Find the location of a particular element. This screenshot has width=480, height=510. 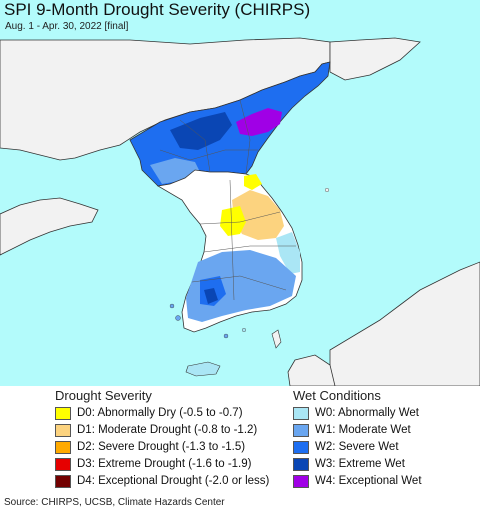

russia-coast is located at coordinates (375, 59).